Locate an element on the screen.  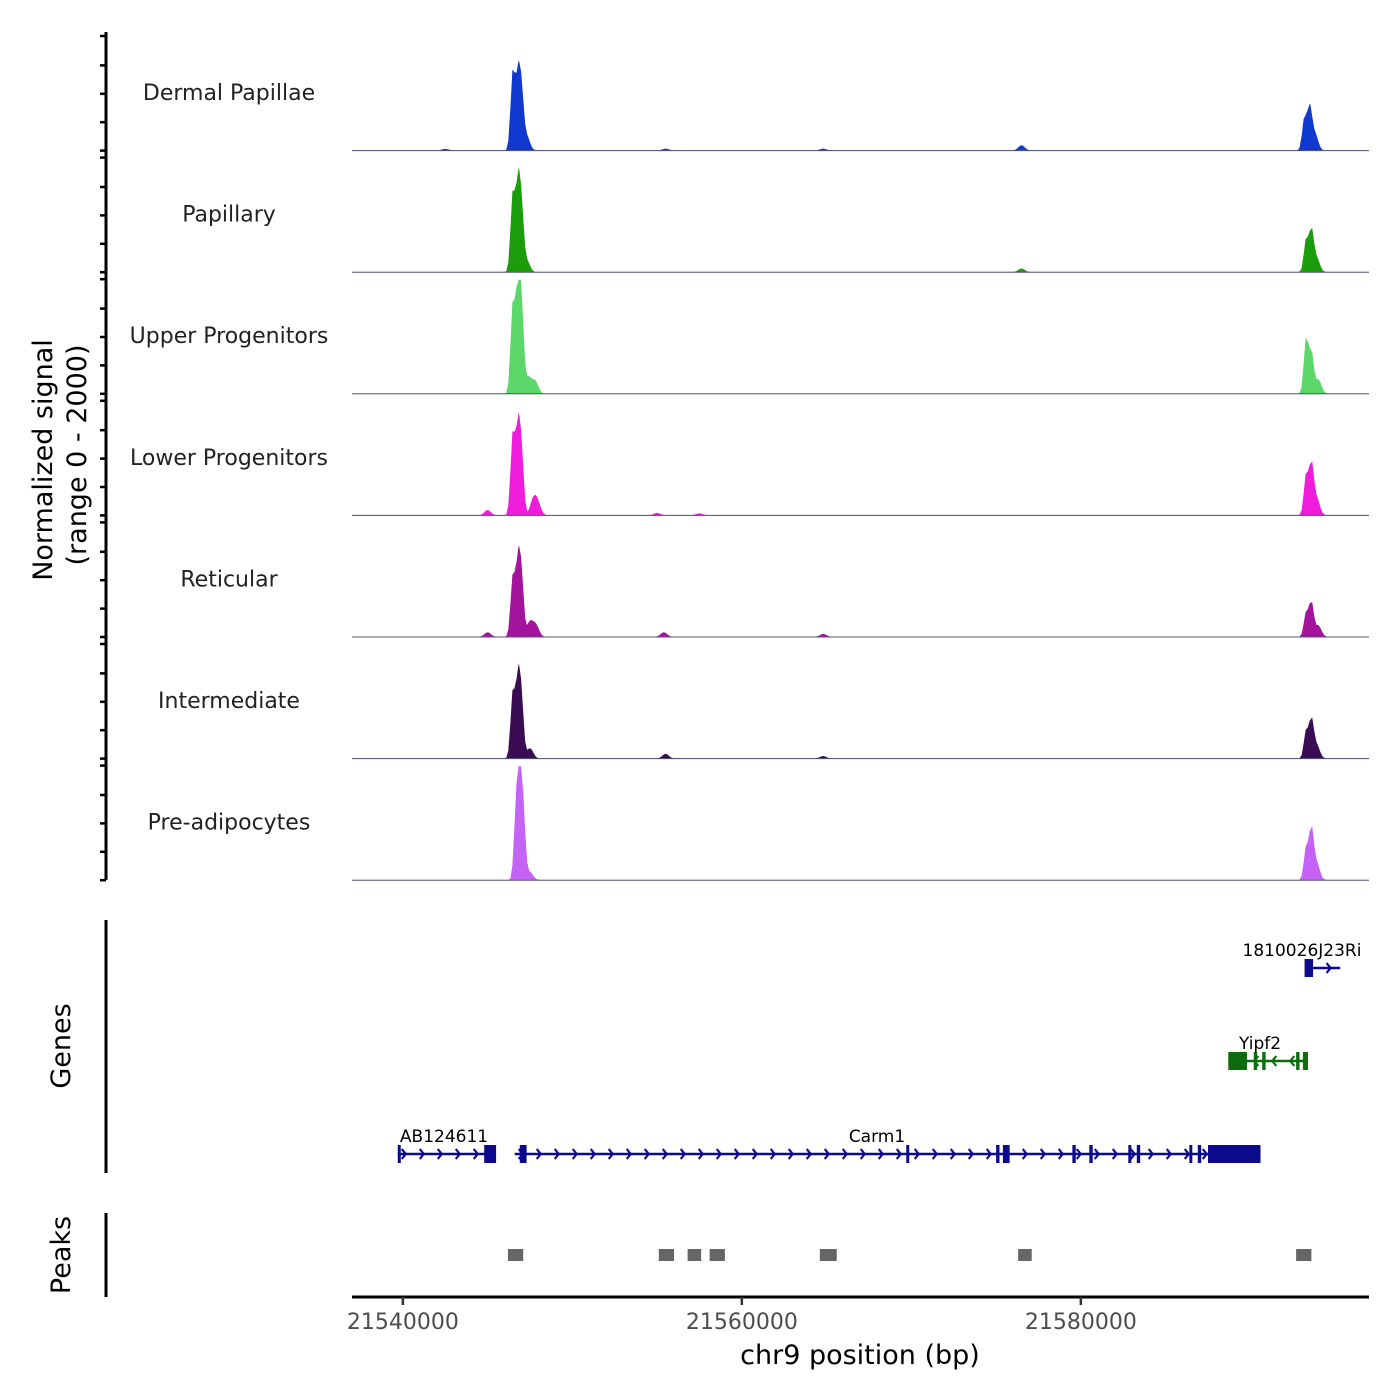
gene-label: 1810026J23Ri is located at coordinates (1302, 951).